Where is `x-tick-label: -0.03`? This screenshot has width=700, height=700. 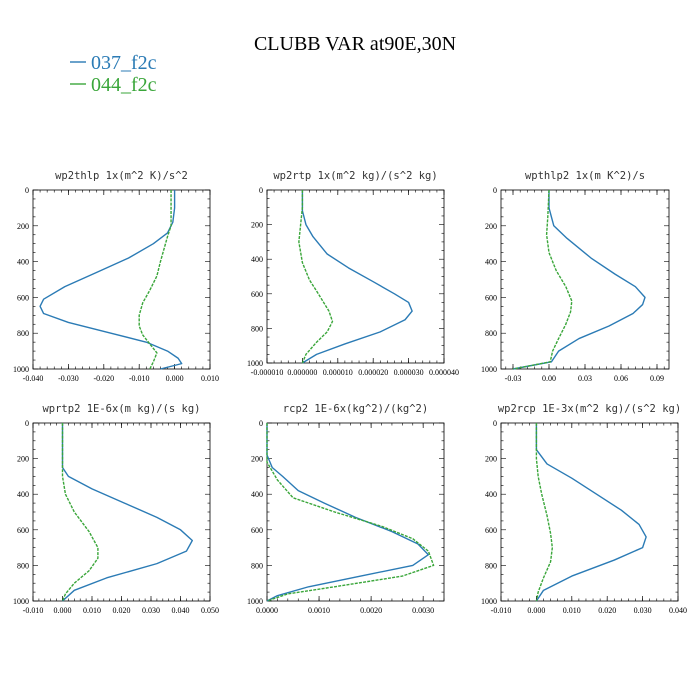 x-tick-label: -0.03 is located at coordinates (513, 378).